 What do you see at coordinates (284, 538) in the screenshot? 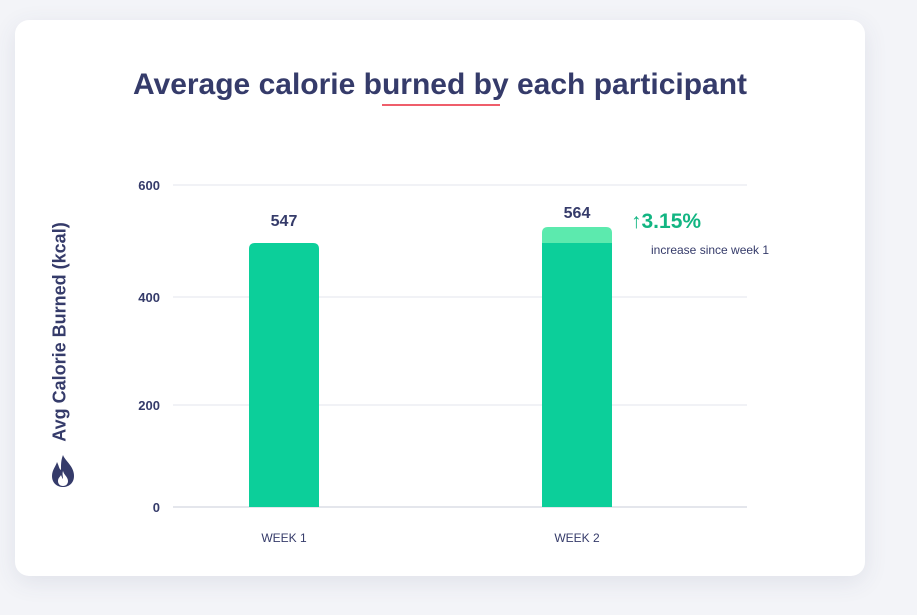
I see `x-tick-label: WEEK 1` at bounding box center [284, 538].